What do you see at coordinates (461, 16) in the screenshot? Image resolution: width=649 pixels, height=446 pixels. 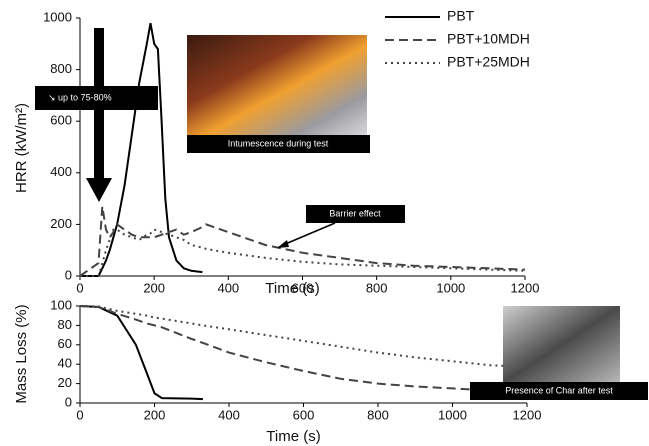 I see `legend-label: PBT` at bounding box center [461, 16].